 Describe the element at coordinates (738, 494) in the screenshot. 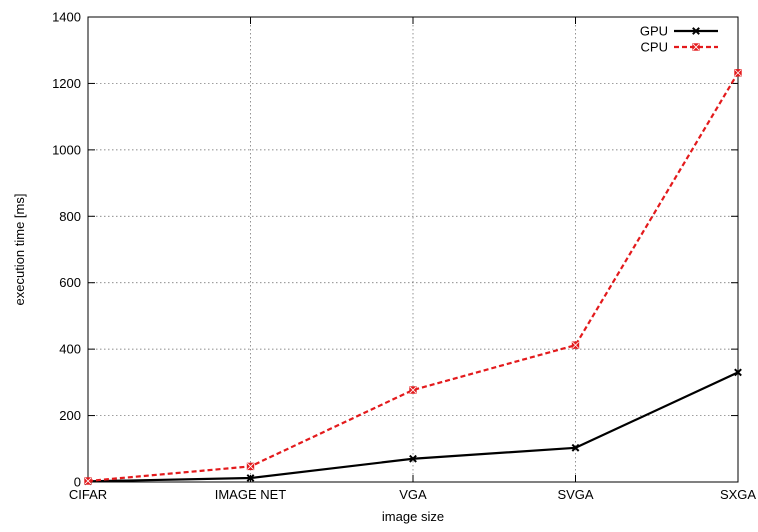

I see `x-tick-label: SXGA` at that location.